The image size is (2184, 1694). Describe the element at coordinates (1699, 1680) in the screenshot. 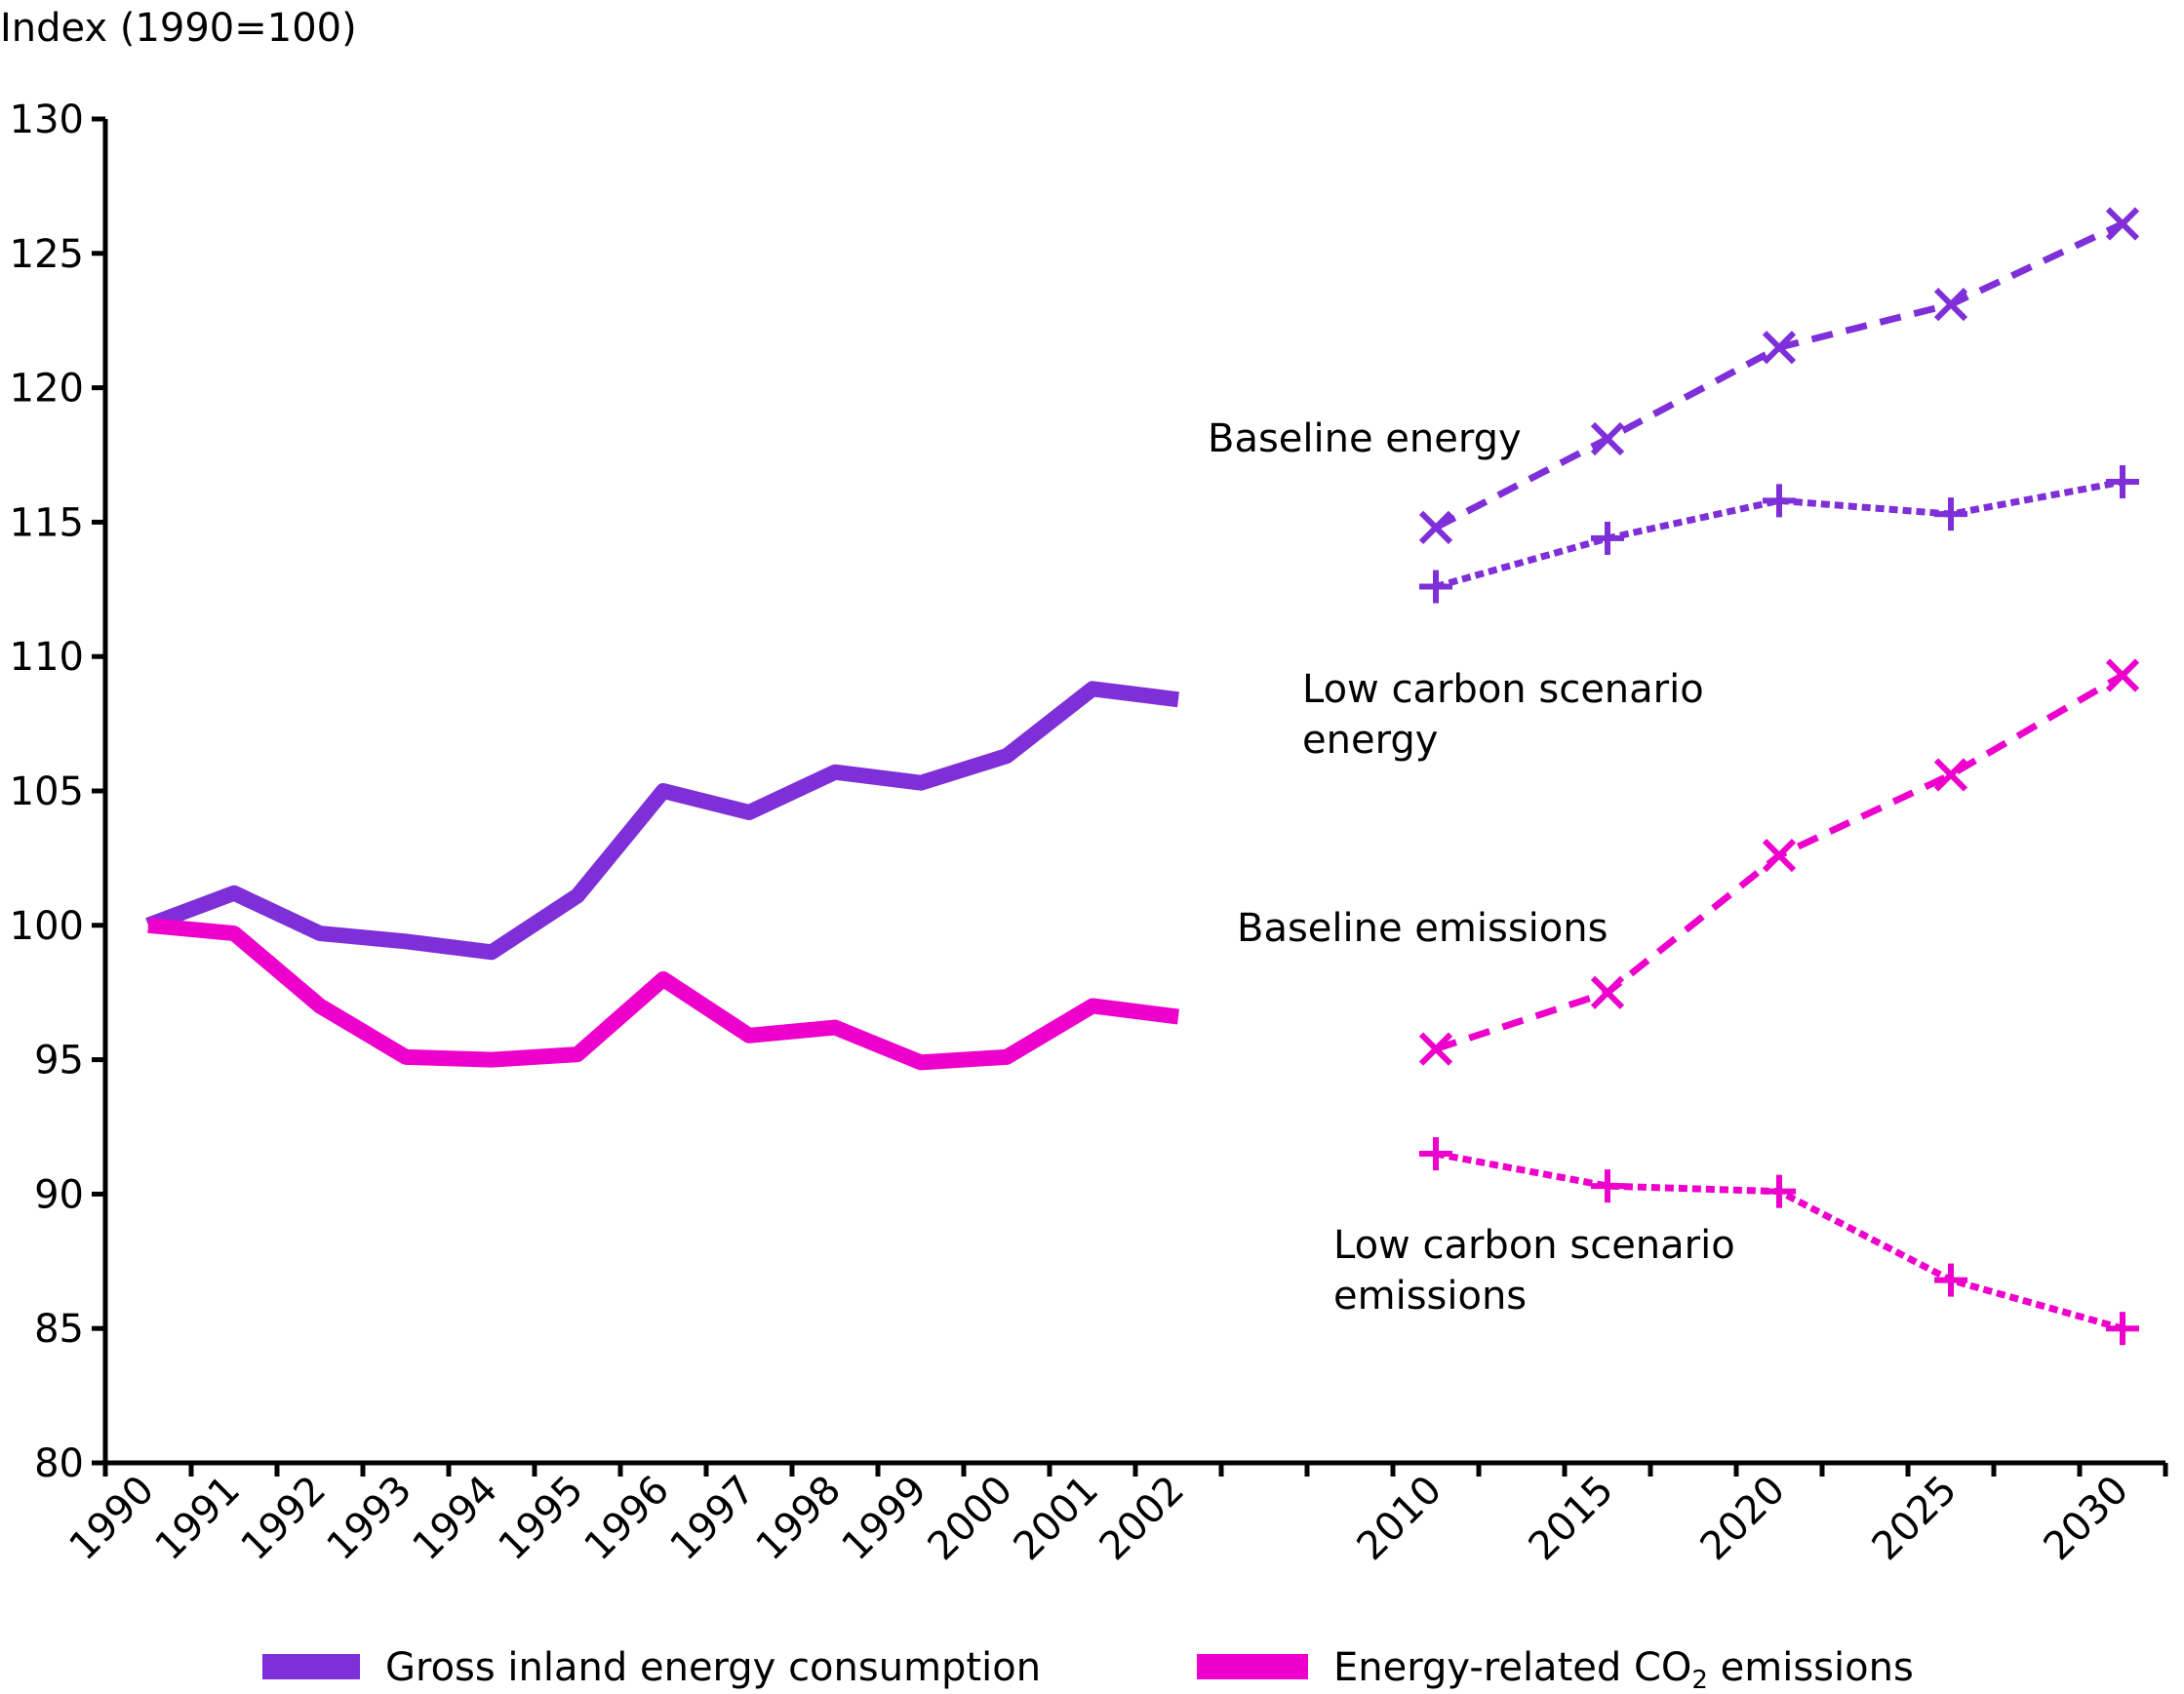

I see `legend-label-co2-subscript: 2` at that location.